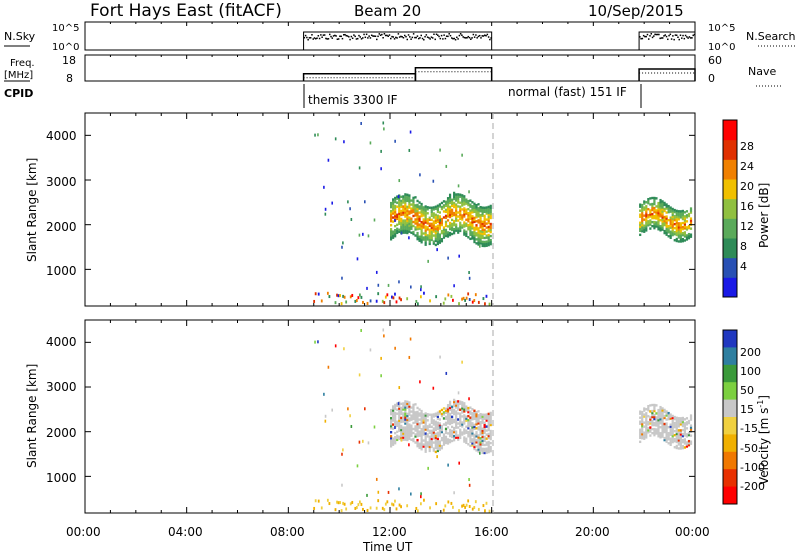 The width and height of the screenshot is (800, 554). What do you see at coordinates (752, 486) in the screenshot?
I see `velocity-cbar-tick-m200: -200` at bounding box center [752, 486].